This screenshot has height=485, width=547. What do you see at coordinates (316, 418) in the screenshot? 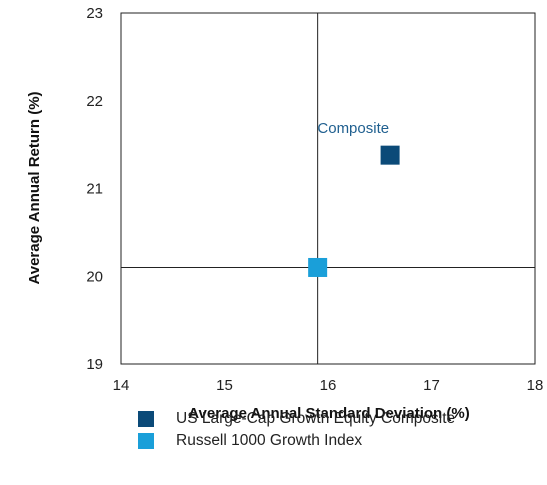
I see `legend-label-composite: US Large-Cap Growth Equity Composite` at bounding box center [316, 418].